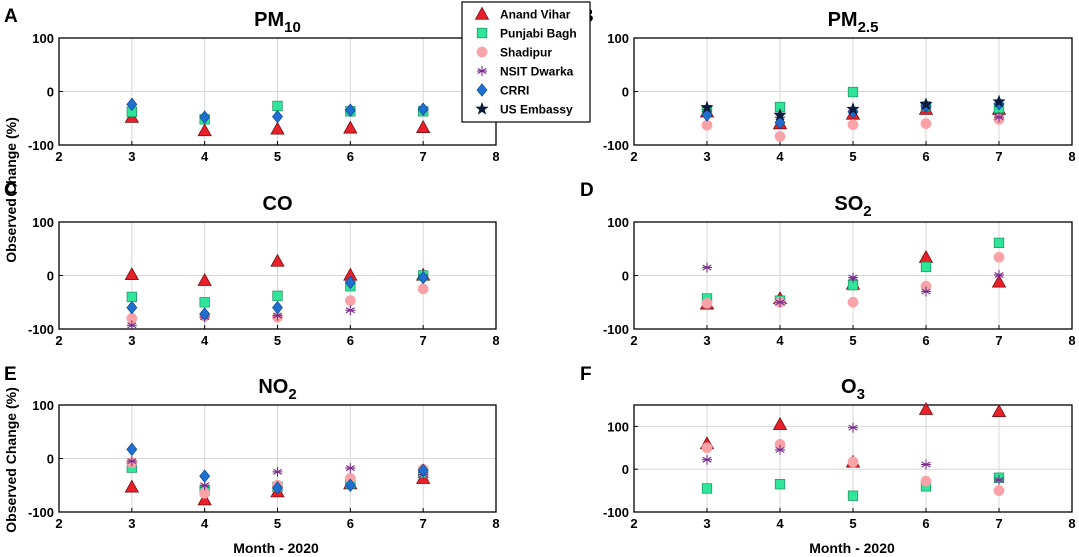 This screenshot has width=1079, height=557. What do you see at coordinates (514, 91) in the screenshot?
I see `legend-label: CRRI` at bounding box center [514, 91].